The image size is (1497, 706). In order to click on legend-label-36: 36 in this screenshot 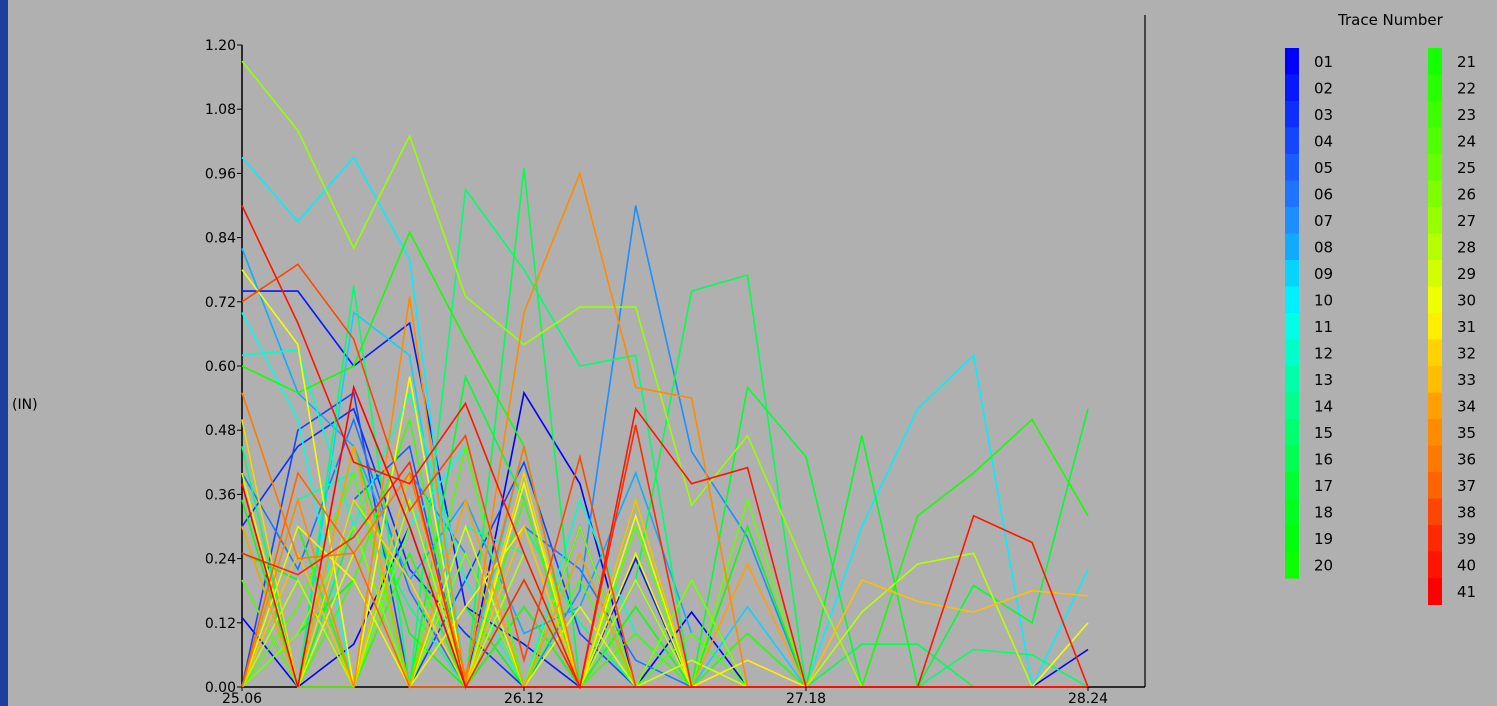, I will do `click(1466, 460)`.